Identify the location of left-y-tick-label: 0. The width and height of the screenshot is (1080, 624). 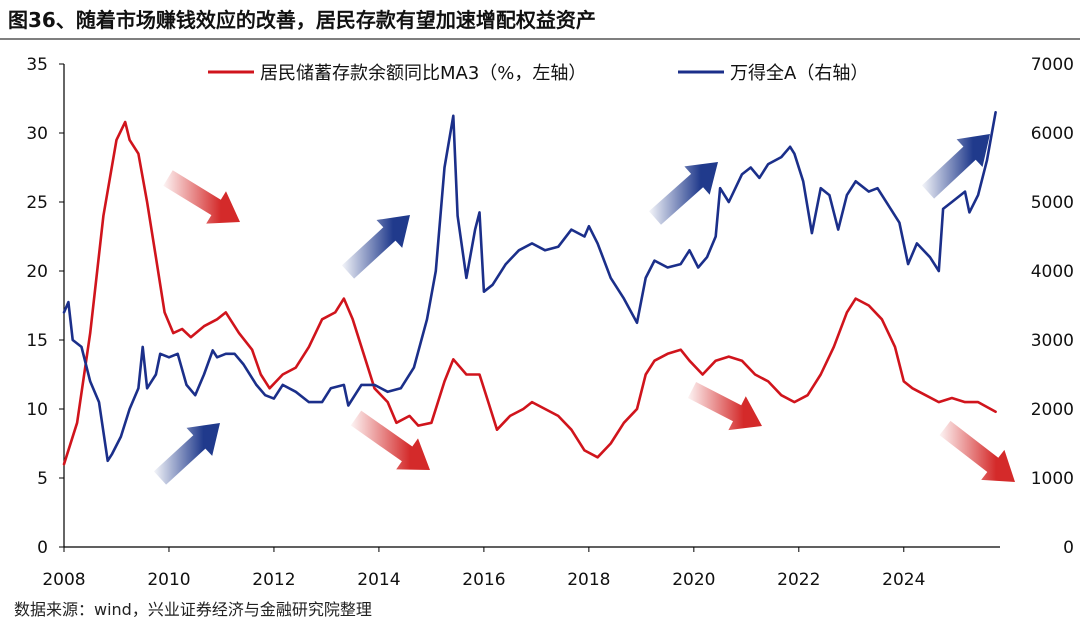
(42, 548).